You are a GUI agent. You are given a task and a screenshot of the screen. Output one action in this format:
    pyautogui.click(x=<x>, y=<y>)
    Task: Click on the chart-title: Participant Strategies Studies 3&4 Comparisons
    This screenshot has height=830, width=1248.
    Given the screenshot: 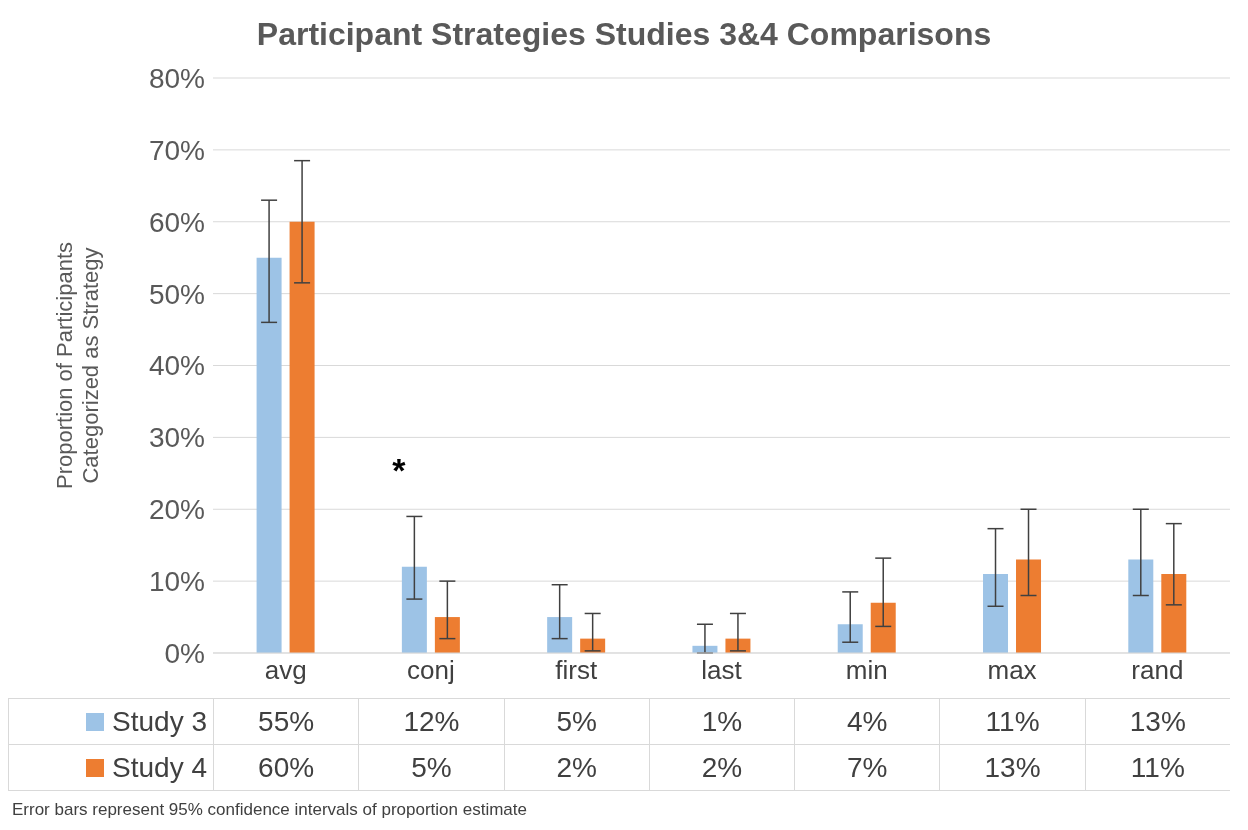 What is the action you would take?
    pyautogui.click(x=624, y=34)
    